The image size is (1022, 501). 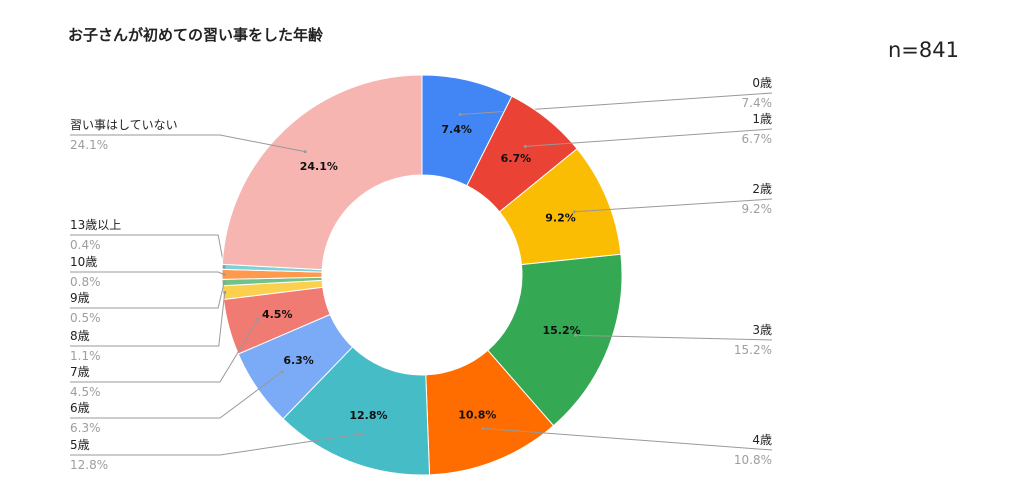 What do you see at coordinates (923, 50) in the screenshot?
I see `sample-size-label: n=841` at bounding box center [923, 50].